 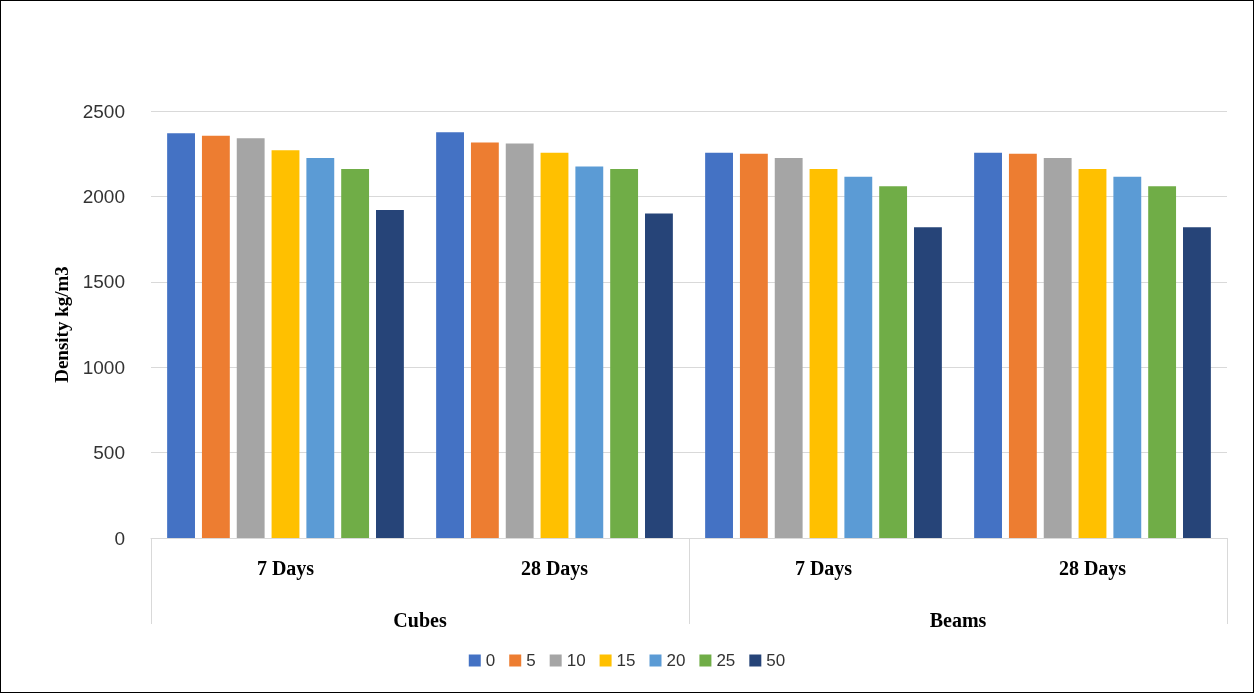 I want to click on y-tick-label: 1500, so click(x=103, y=282).